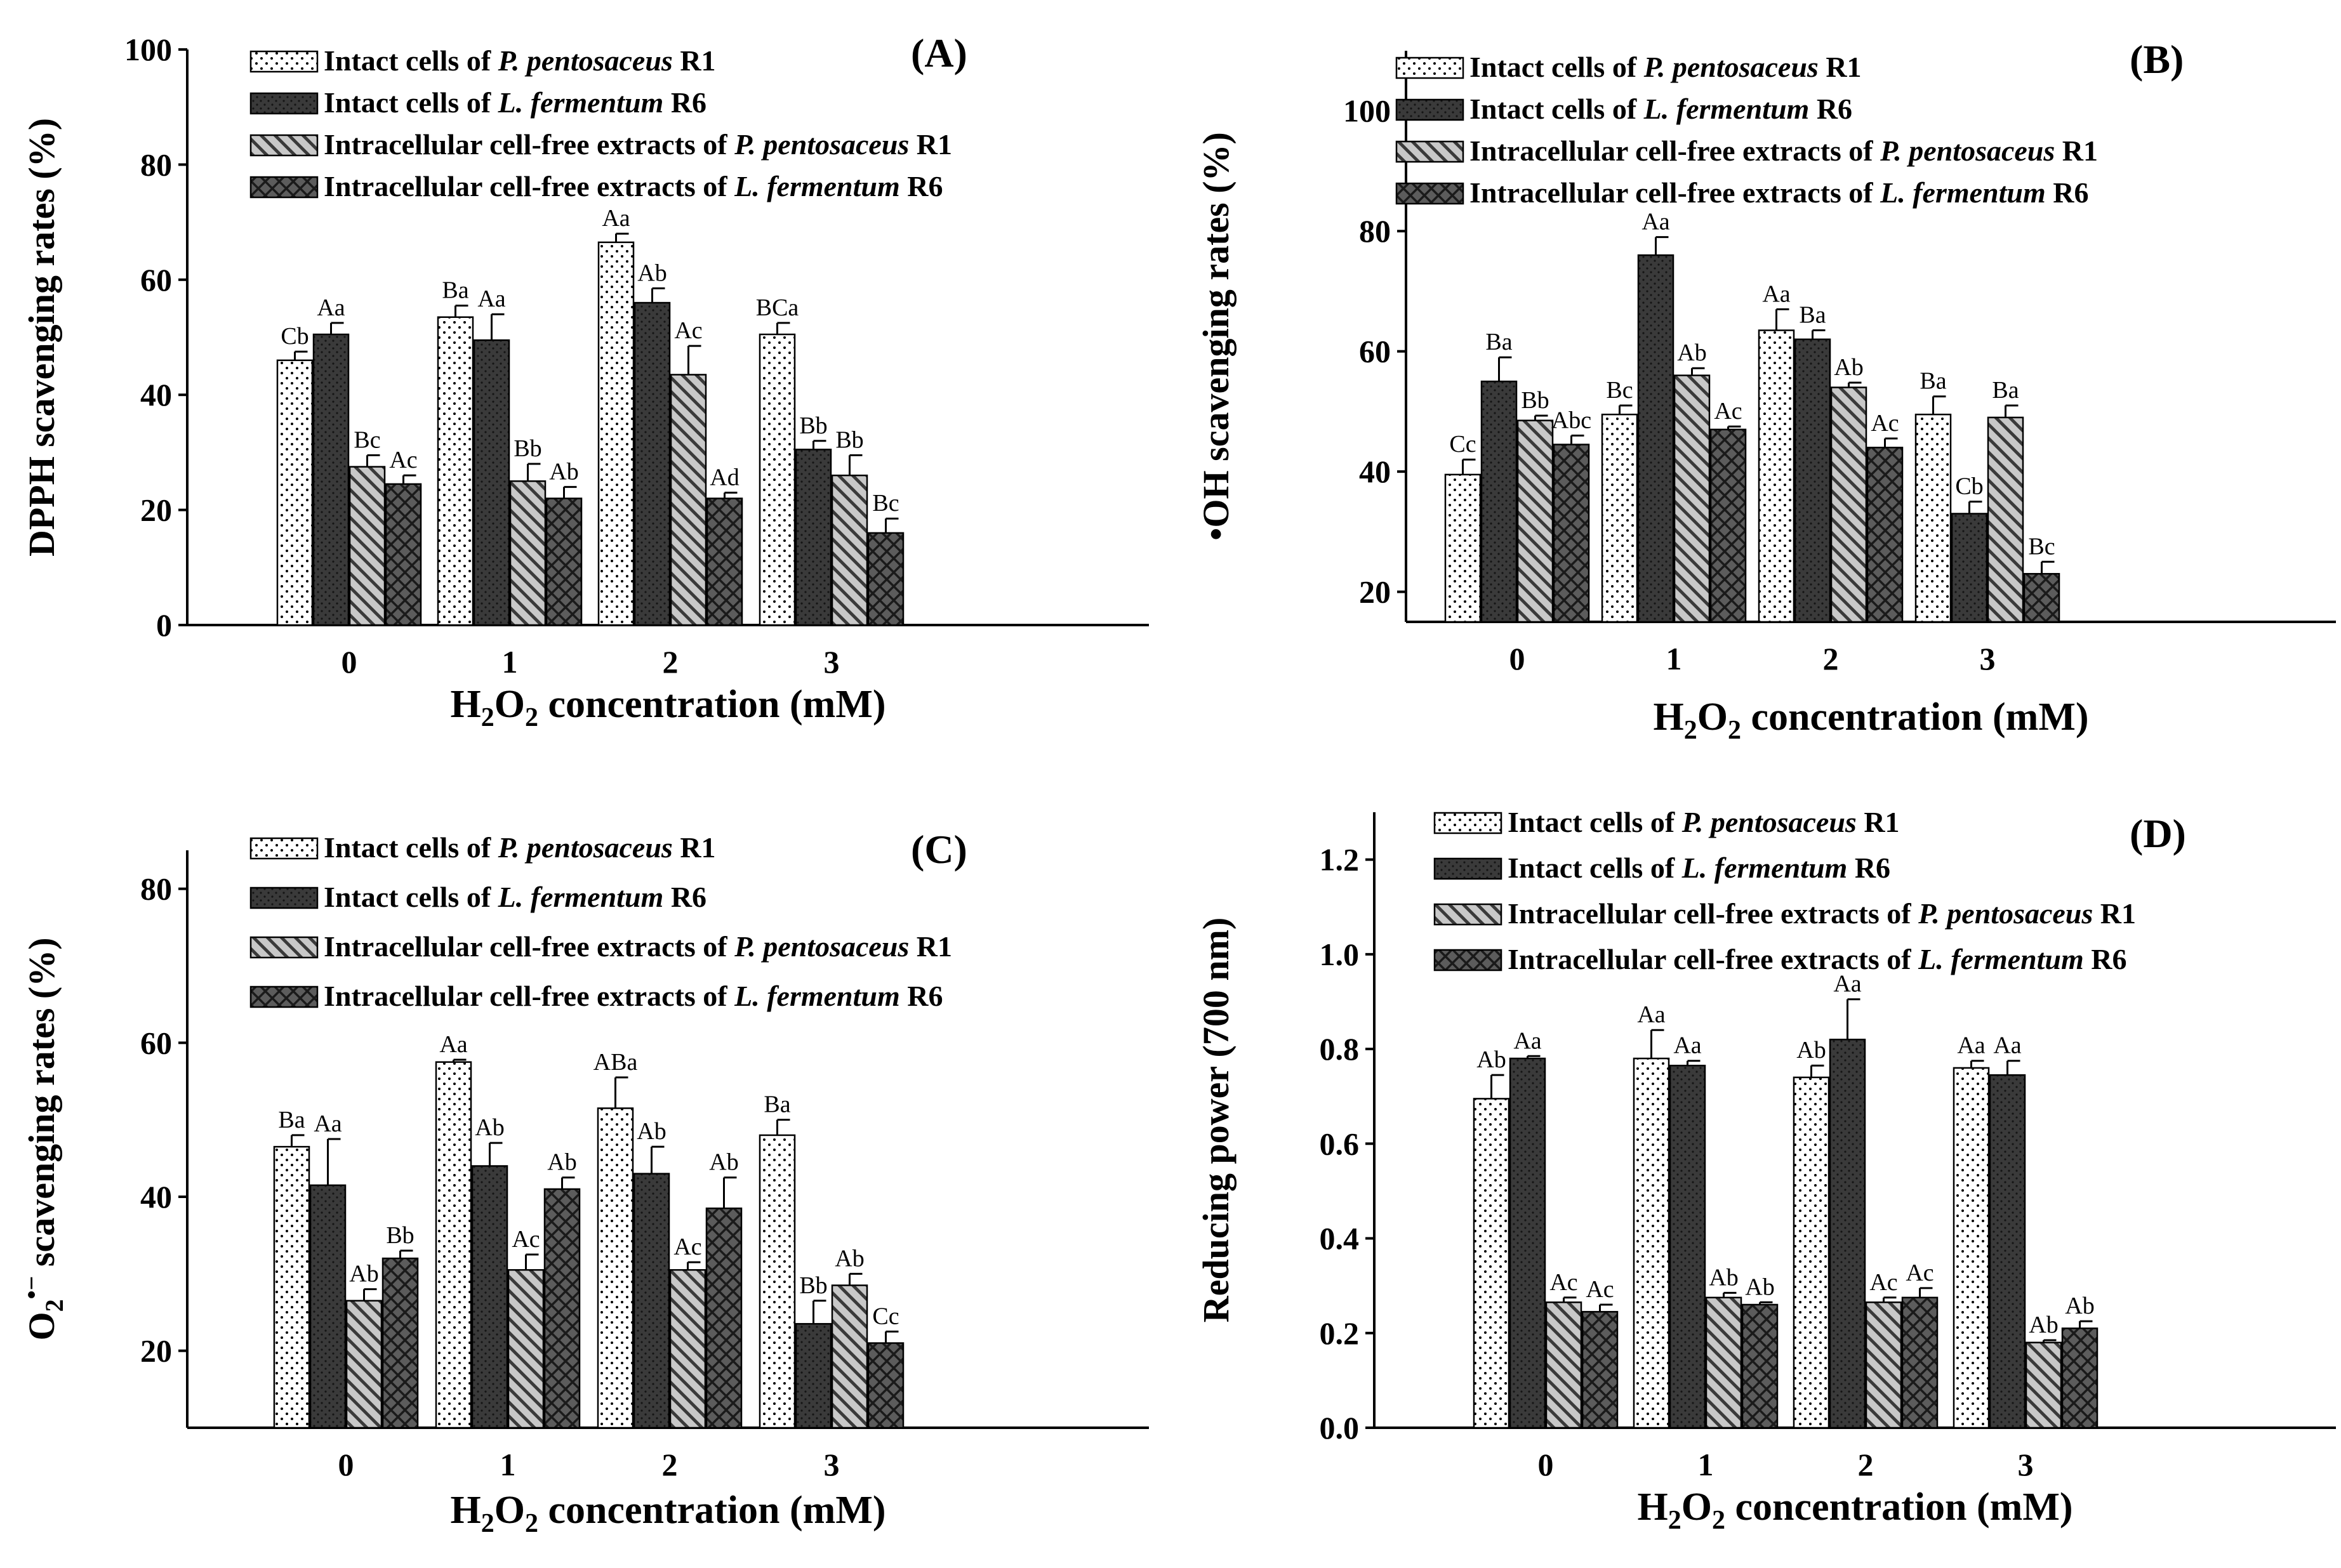  Describe the element at coordinates (41, 337) in the screenshot. I see `y-axis-title: DPPH scavenging rates (%)` at that location.